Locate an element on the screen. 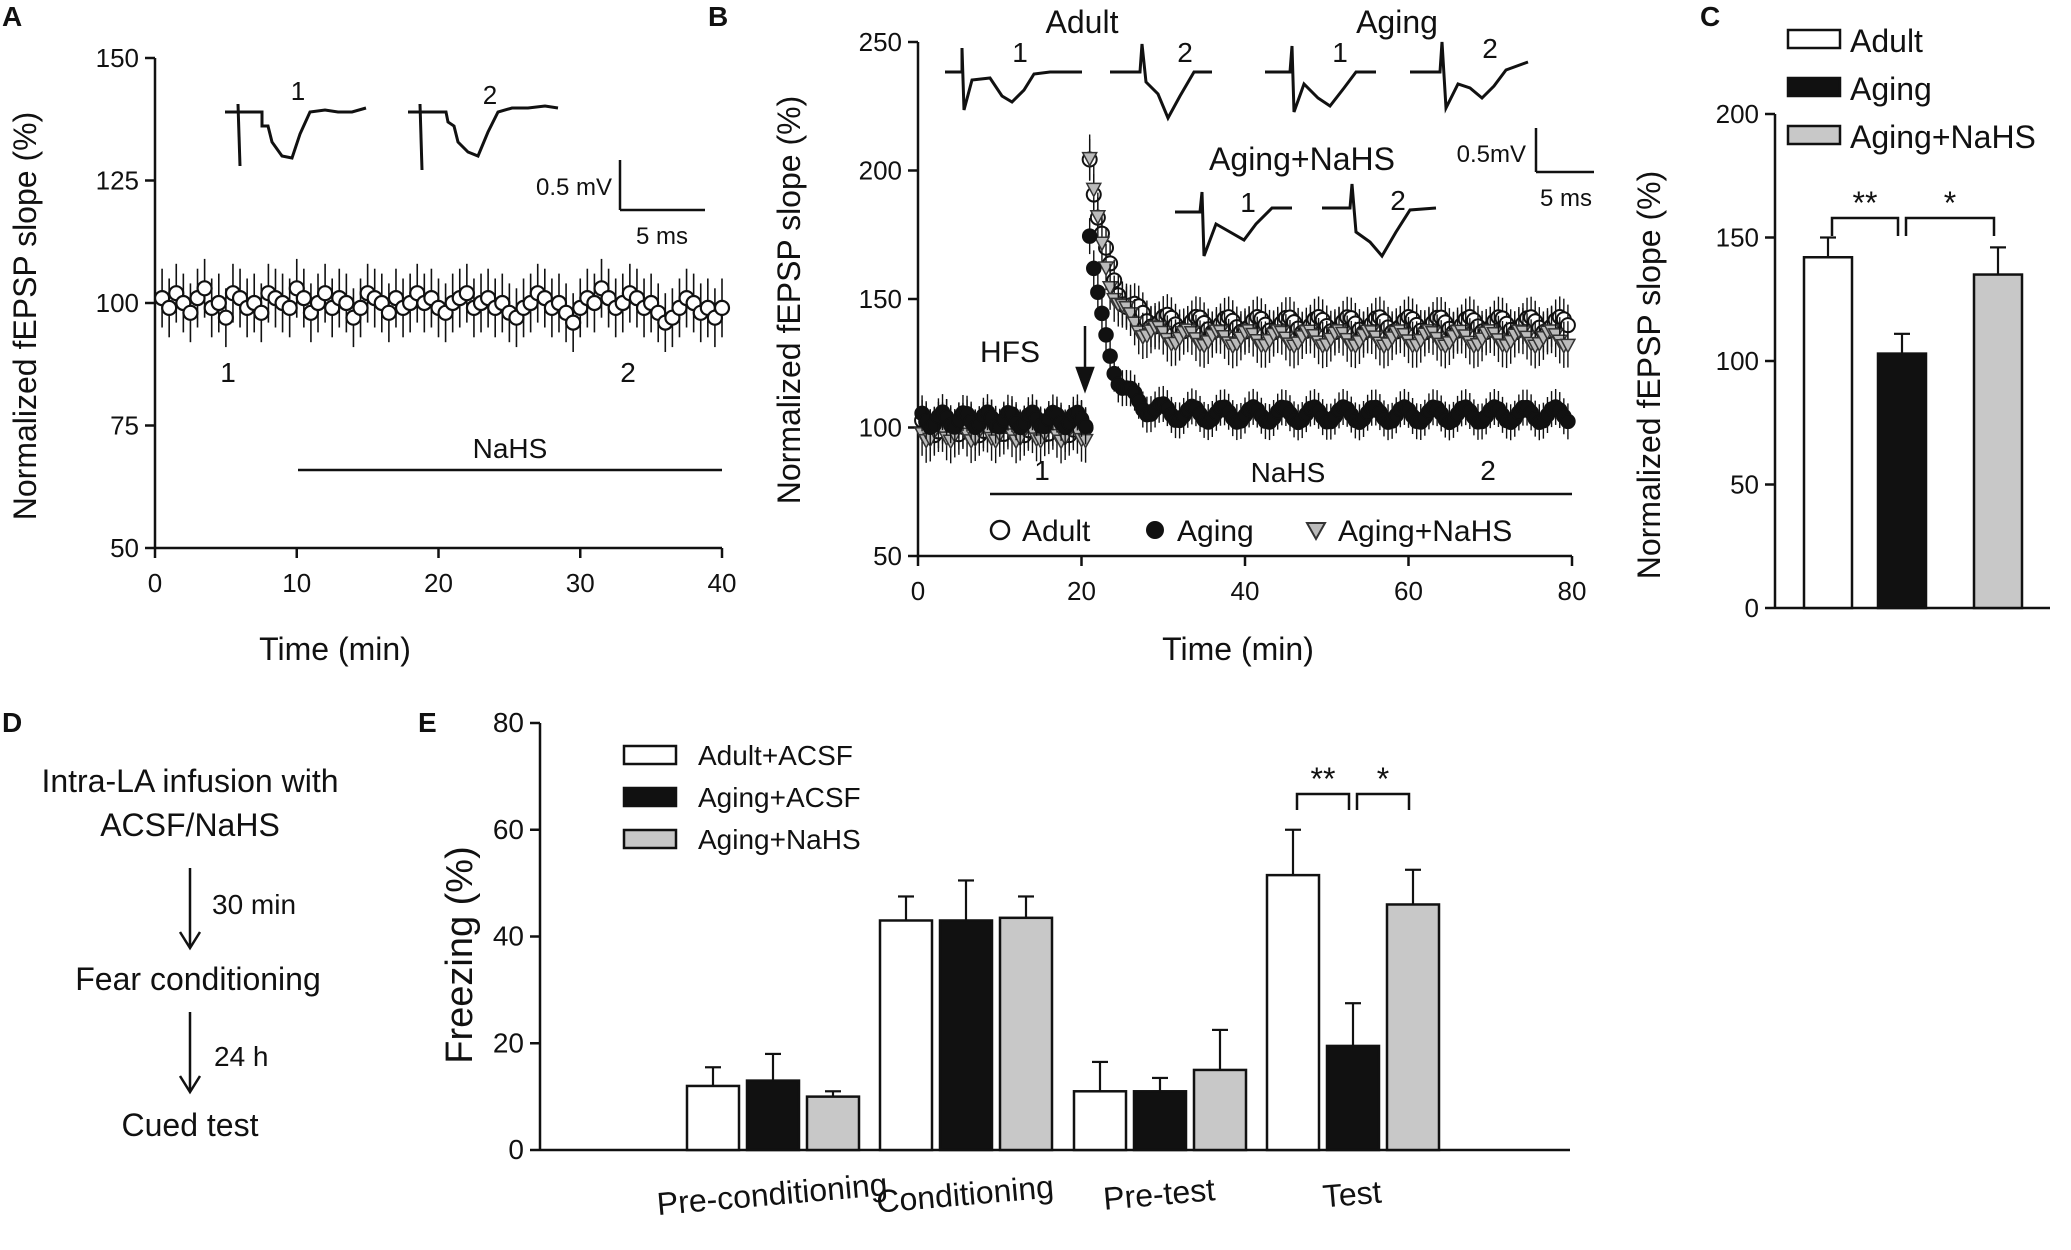  x-tick-label: 40 is located at coordinates (722, 583).